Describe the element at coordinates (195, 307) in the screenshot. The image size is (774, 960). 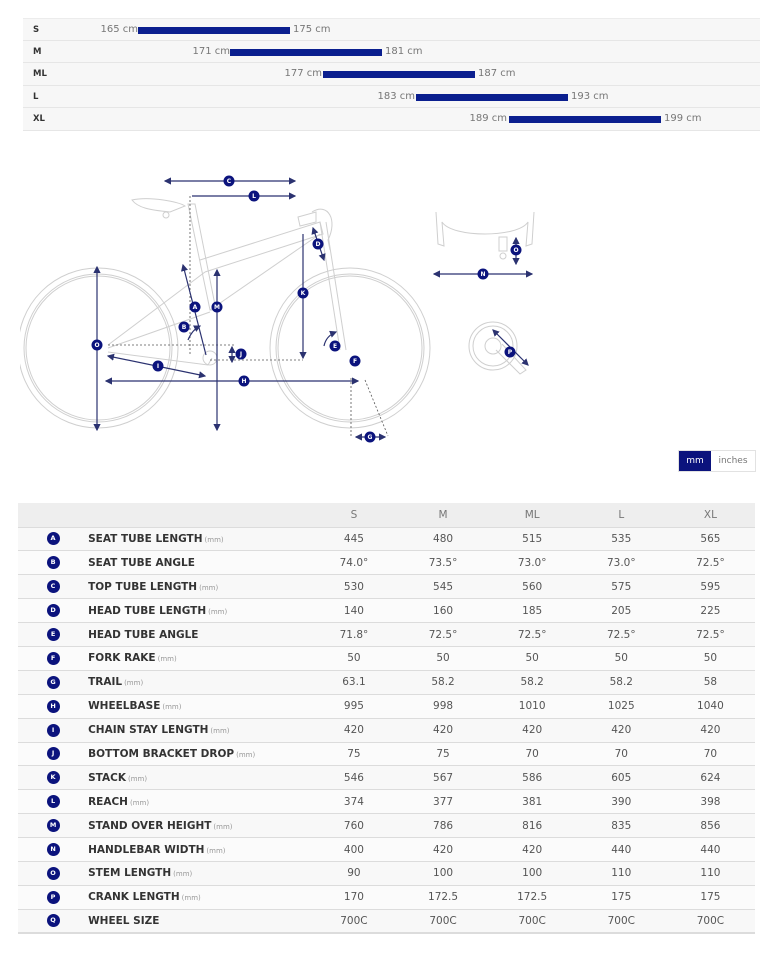
I see `svg-text: A` at that location.